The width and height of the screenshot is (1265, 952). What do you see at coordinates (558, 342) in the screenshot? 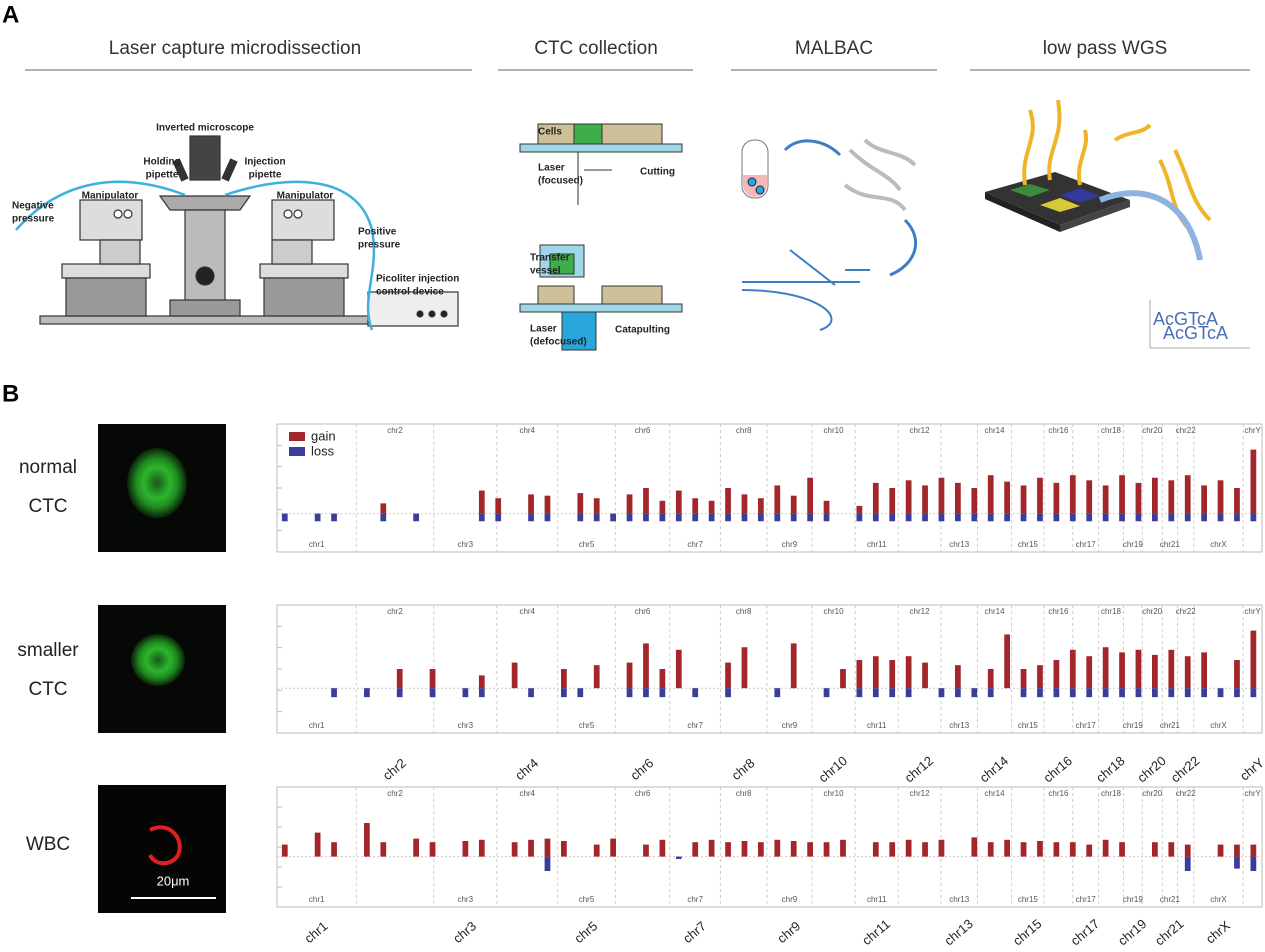
I see `illustration-label: (defocused)` at bounding box center [558, 342].